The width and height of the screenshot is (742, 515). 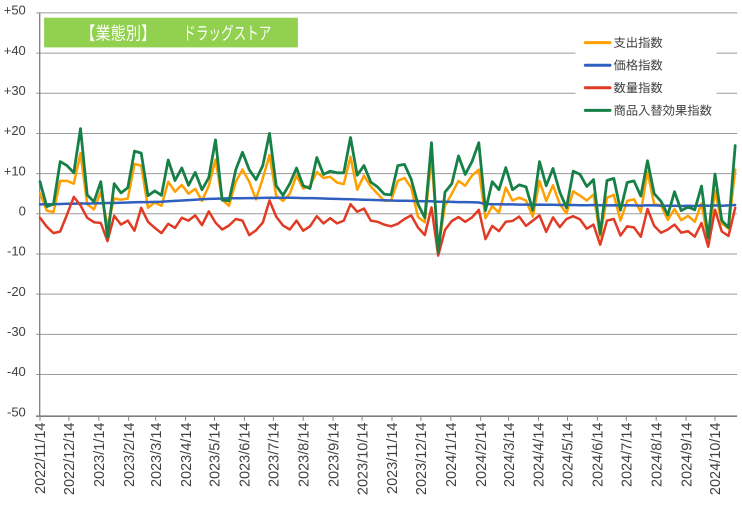 I want to click on svg-text: 2024/3/14, so click(x=510, y=454).